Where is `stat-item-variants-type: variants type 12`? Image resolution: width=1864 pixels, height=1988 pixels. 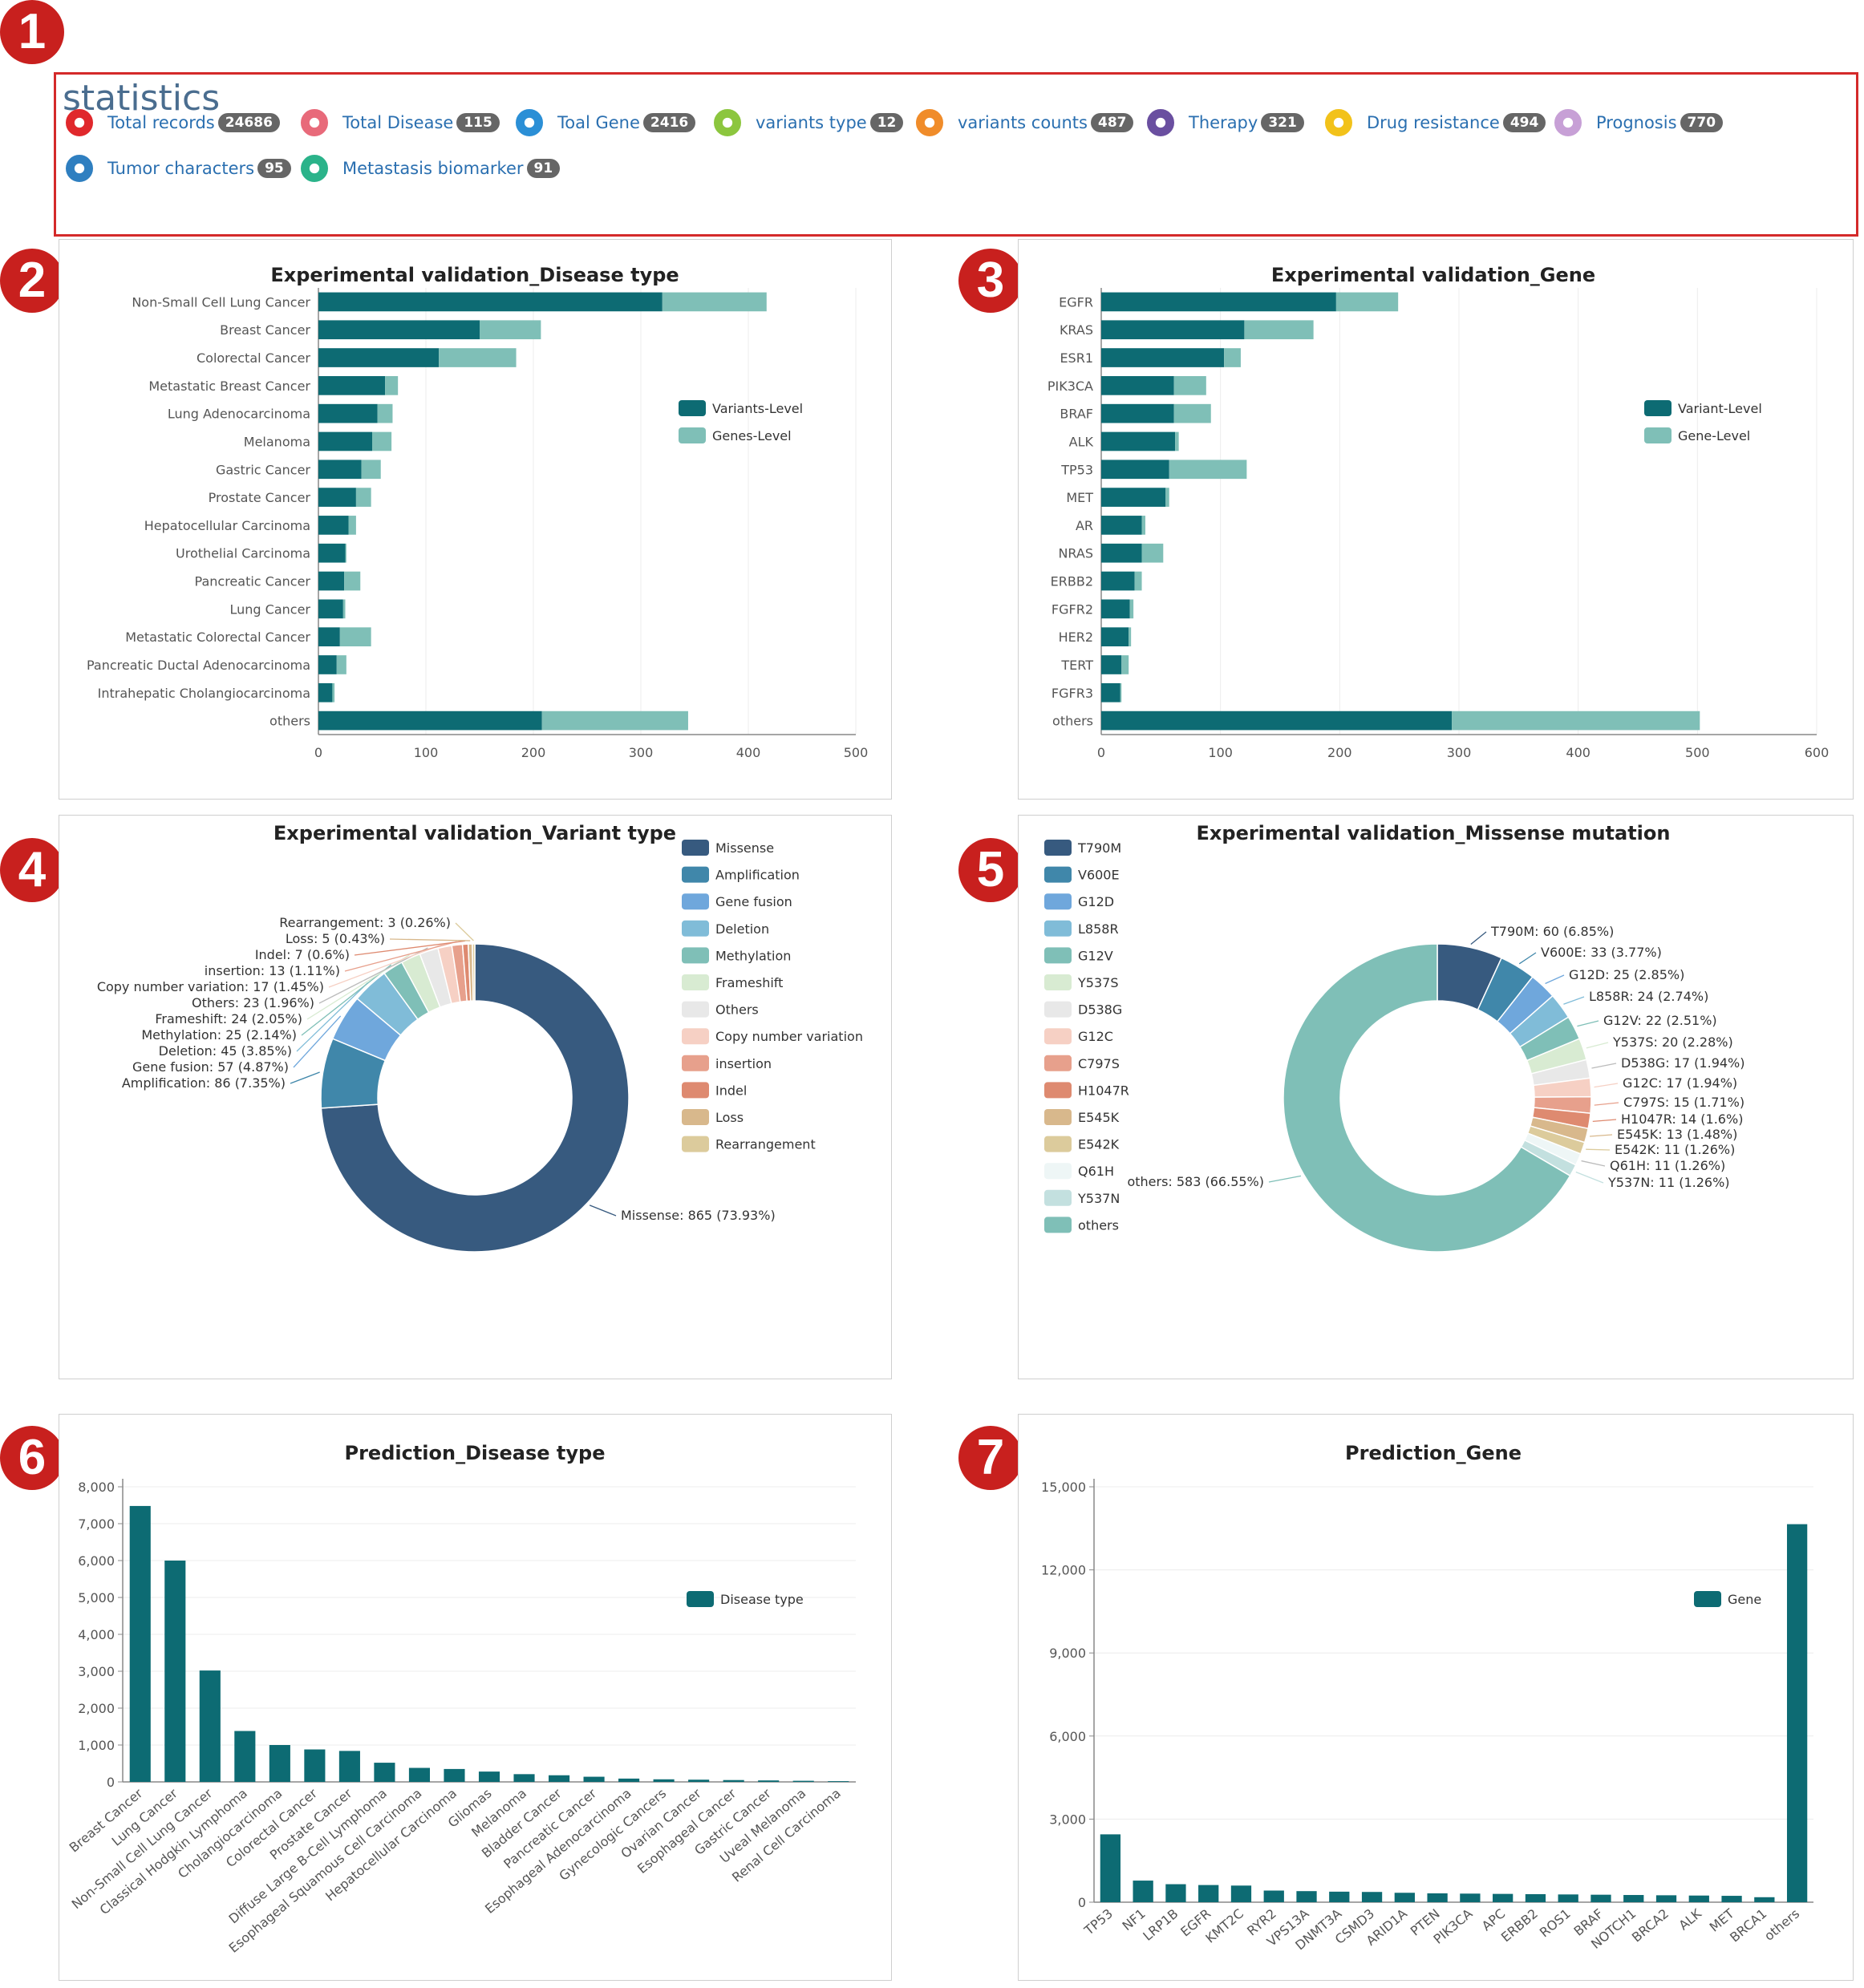
stat-item-variants-type: variants type 12 is located at coordinates (809, 123).